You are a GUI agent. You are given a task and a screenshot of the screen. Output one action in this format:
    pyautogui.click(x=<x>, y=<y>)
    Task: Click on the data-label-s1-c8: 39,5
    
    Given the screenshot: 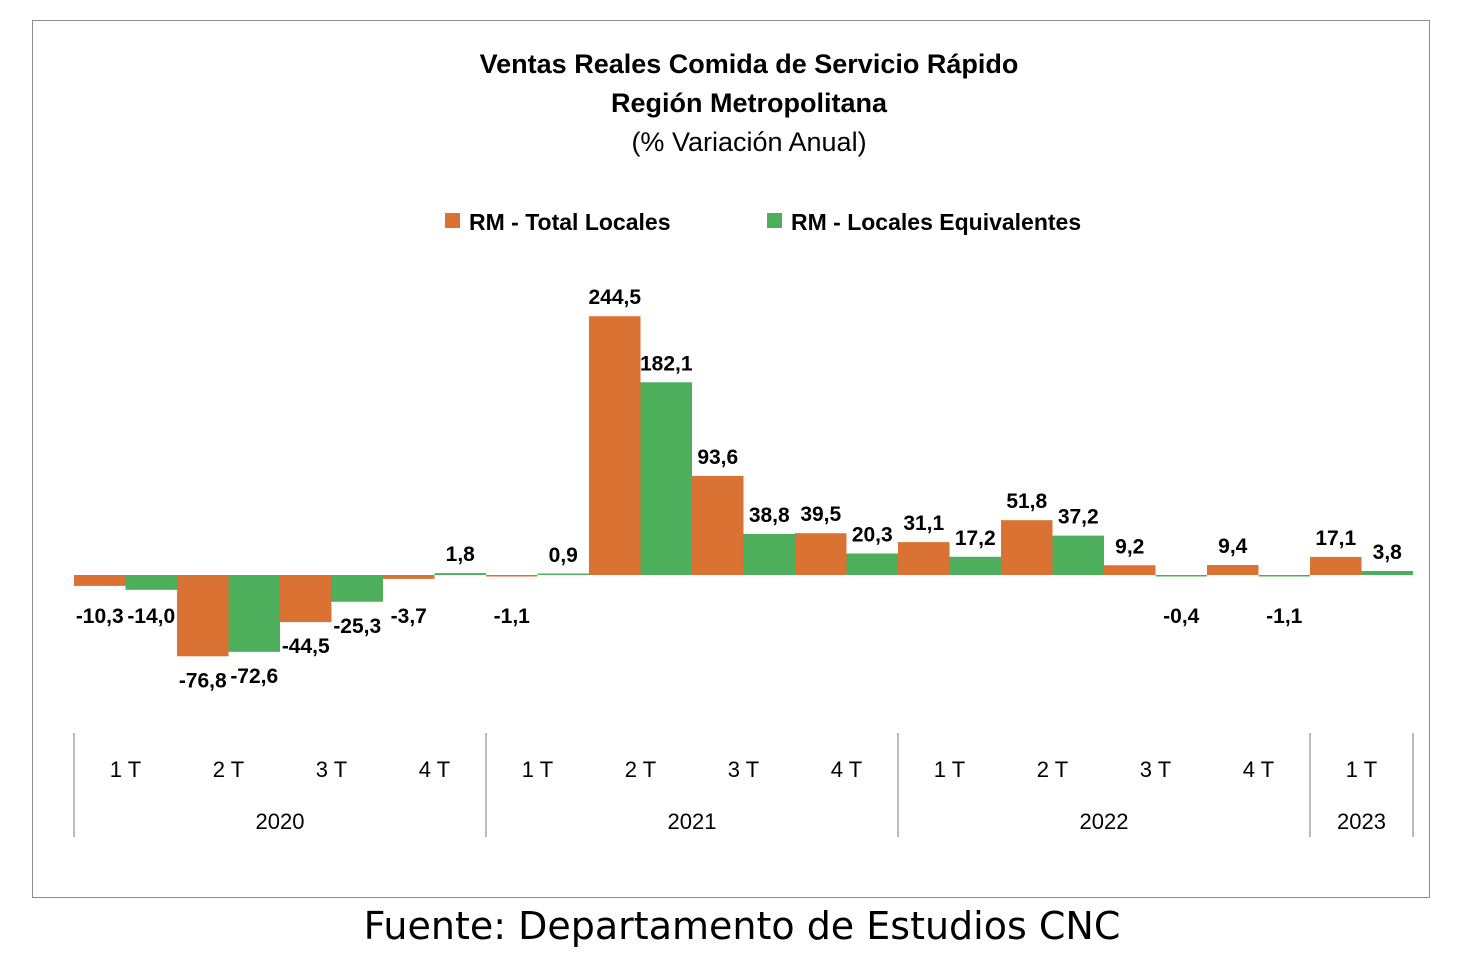 What is the action you would take?
    pyautogui.click(x=820, y=514)
    